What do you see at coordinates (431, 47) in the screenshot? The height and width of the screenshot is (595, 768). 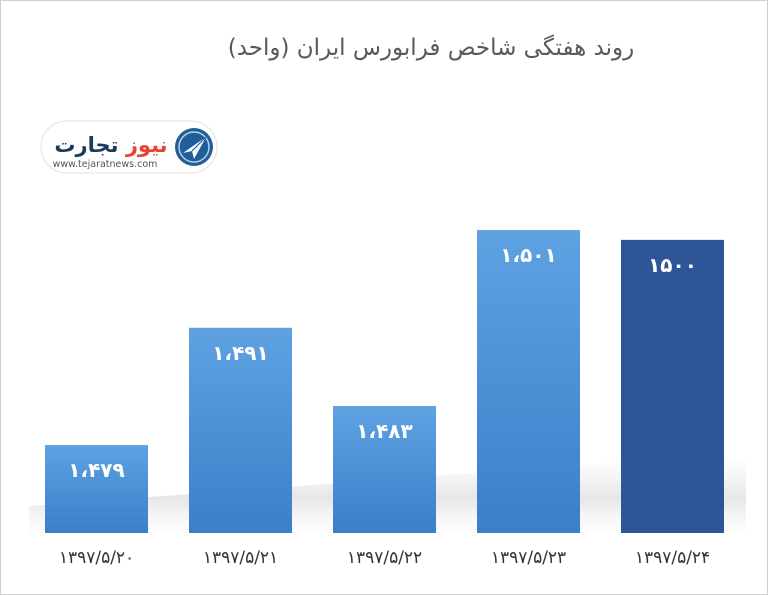 I see `chart-title: روند هفتگی شاخص فرابورس ایران (واحد)` at bounding box center [431, 47].